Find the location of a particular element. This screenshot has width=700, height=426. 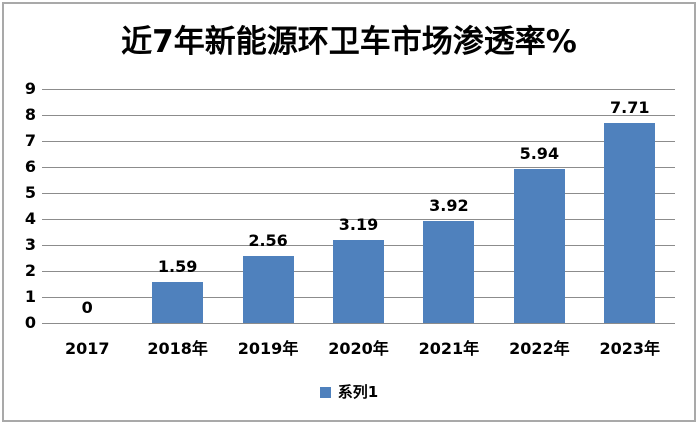

legend: 系列1 is located at coordinates (349, 392).